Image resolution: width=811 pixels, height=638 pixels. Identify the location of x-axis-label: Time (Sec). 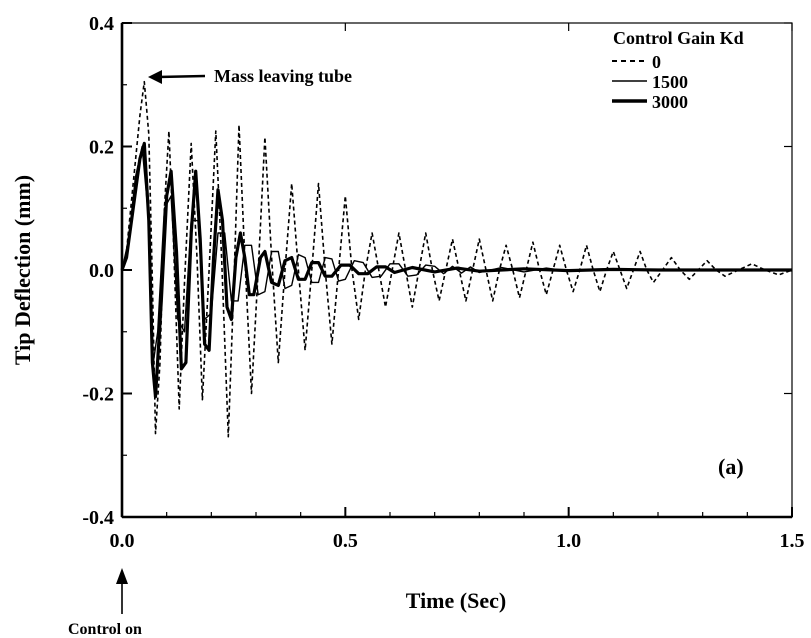
(456, 600).